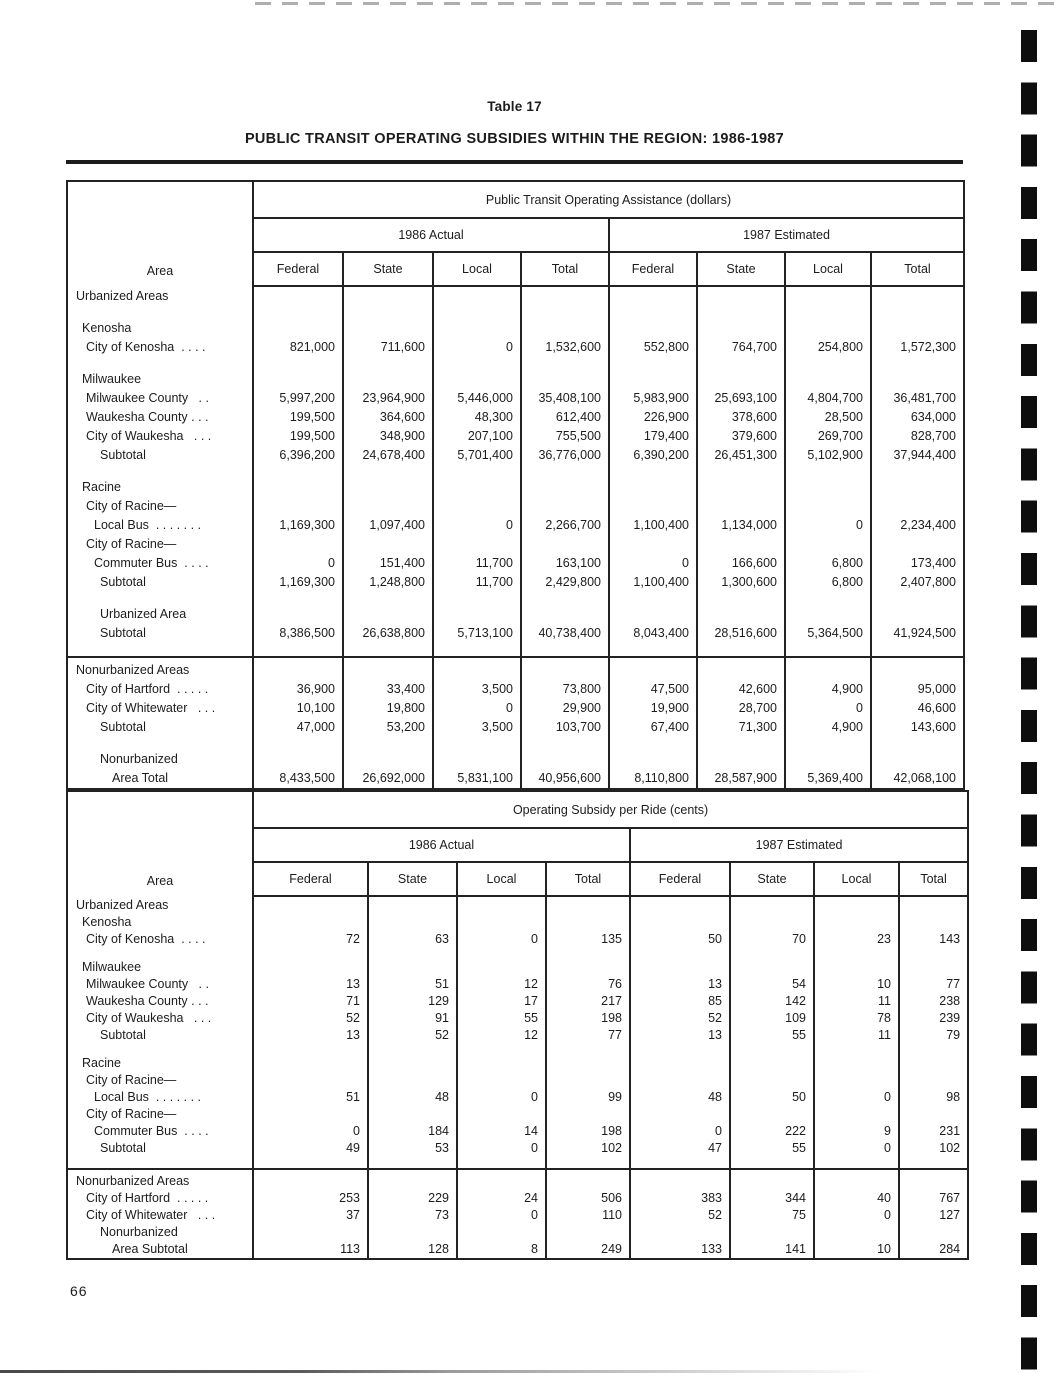 Image resolution: width=1058 pixels, height=1380 pixels. What do you see at coordinates (740, 269) in the screenshot?
I see `column-header: State` at bounding box center [740, 269].